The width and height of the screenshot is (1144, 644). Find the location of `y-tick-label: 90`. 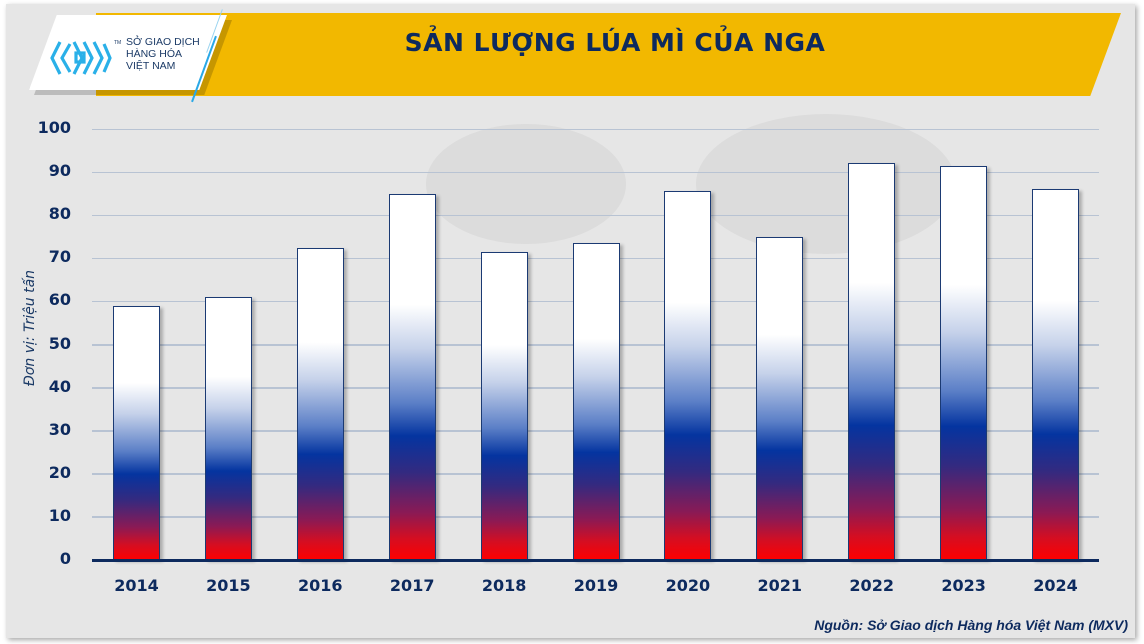

y-tick-label: 90 is located at coordinates (59, 171).